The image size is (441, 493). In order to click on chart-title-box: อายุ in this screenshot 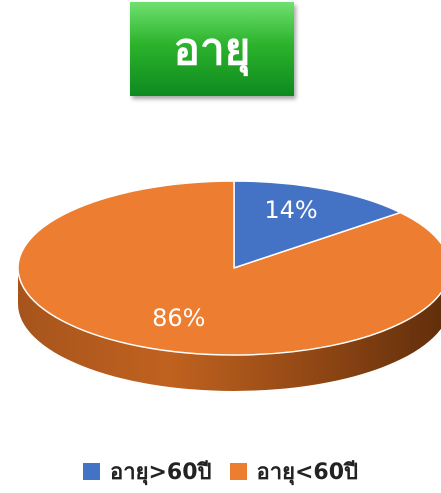, I will do `click(212, 49)`.